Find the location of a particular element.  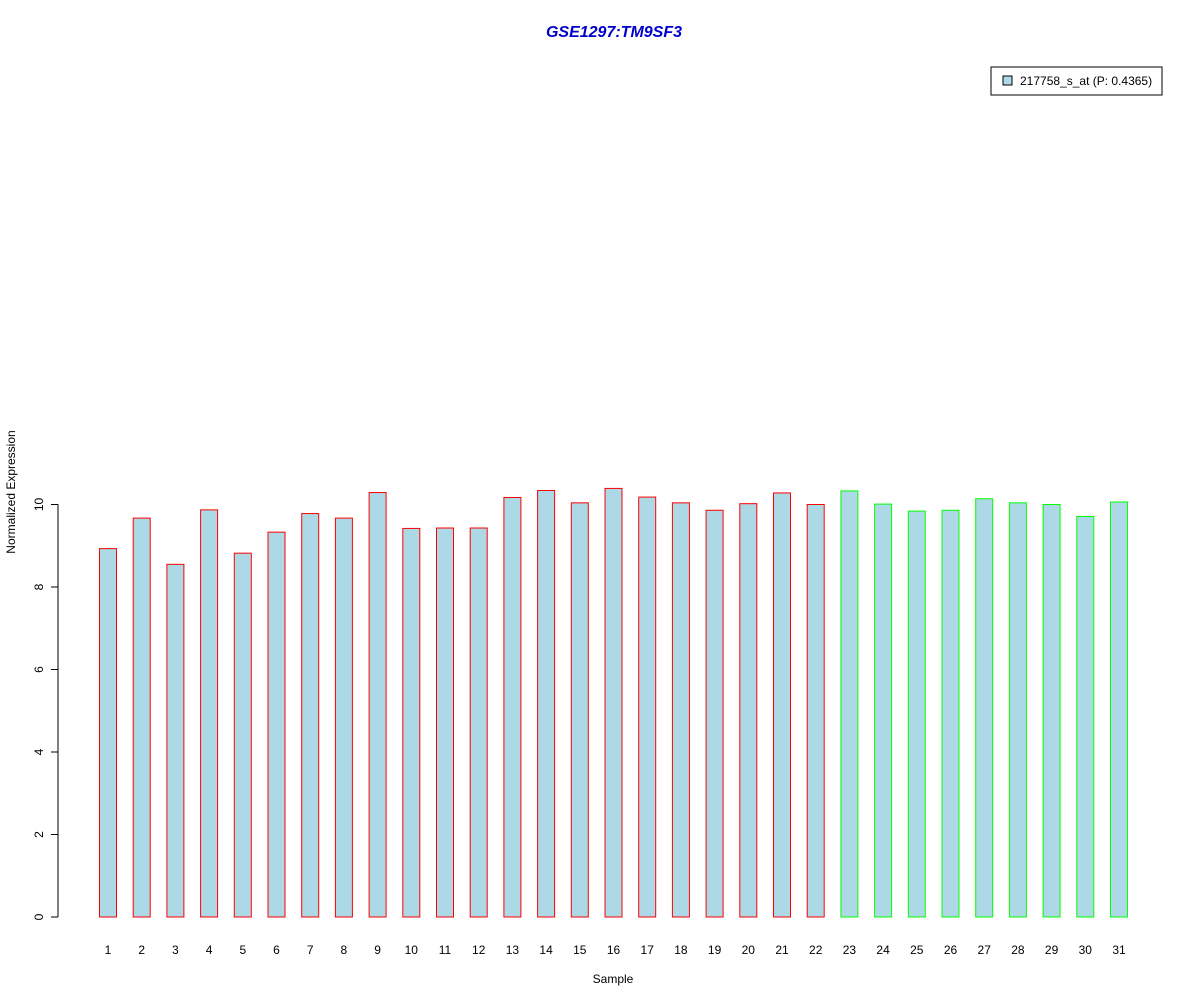

x-tick-label: 23 is located at coordinates (850, 950).